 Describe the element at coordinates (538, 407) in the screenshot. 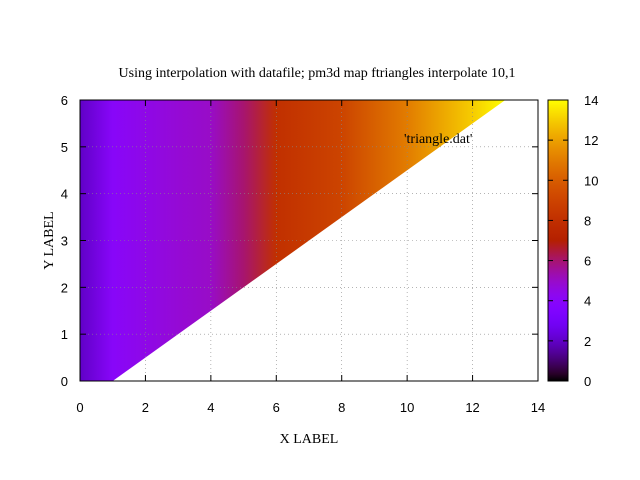

I see `x-tick-label: 14` at that location.